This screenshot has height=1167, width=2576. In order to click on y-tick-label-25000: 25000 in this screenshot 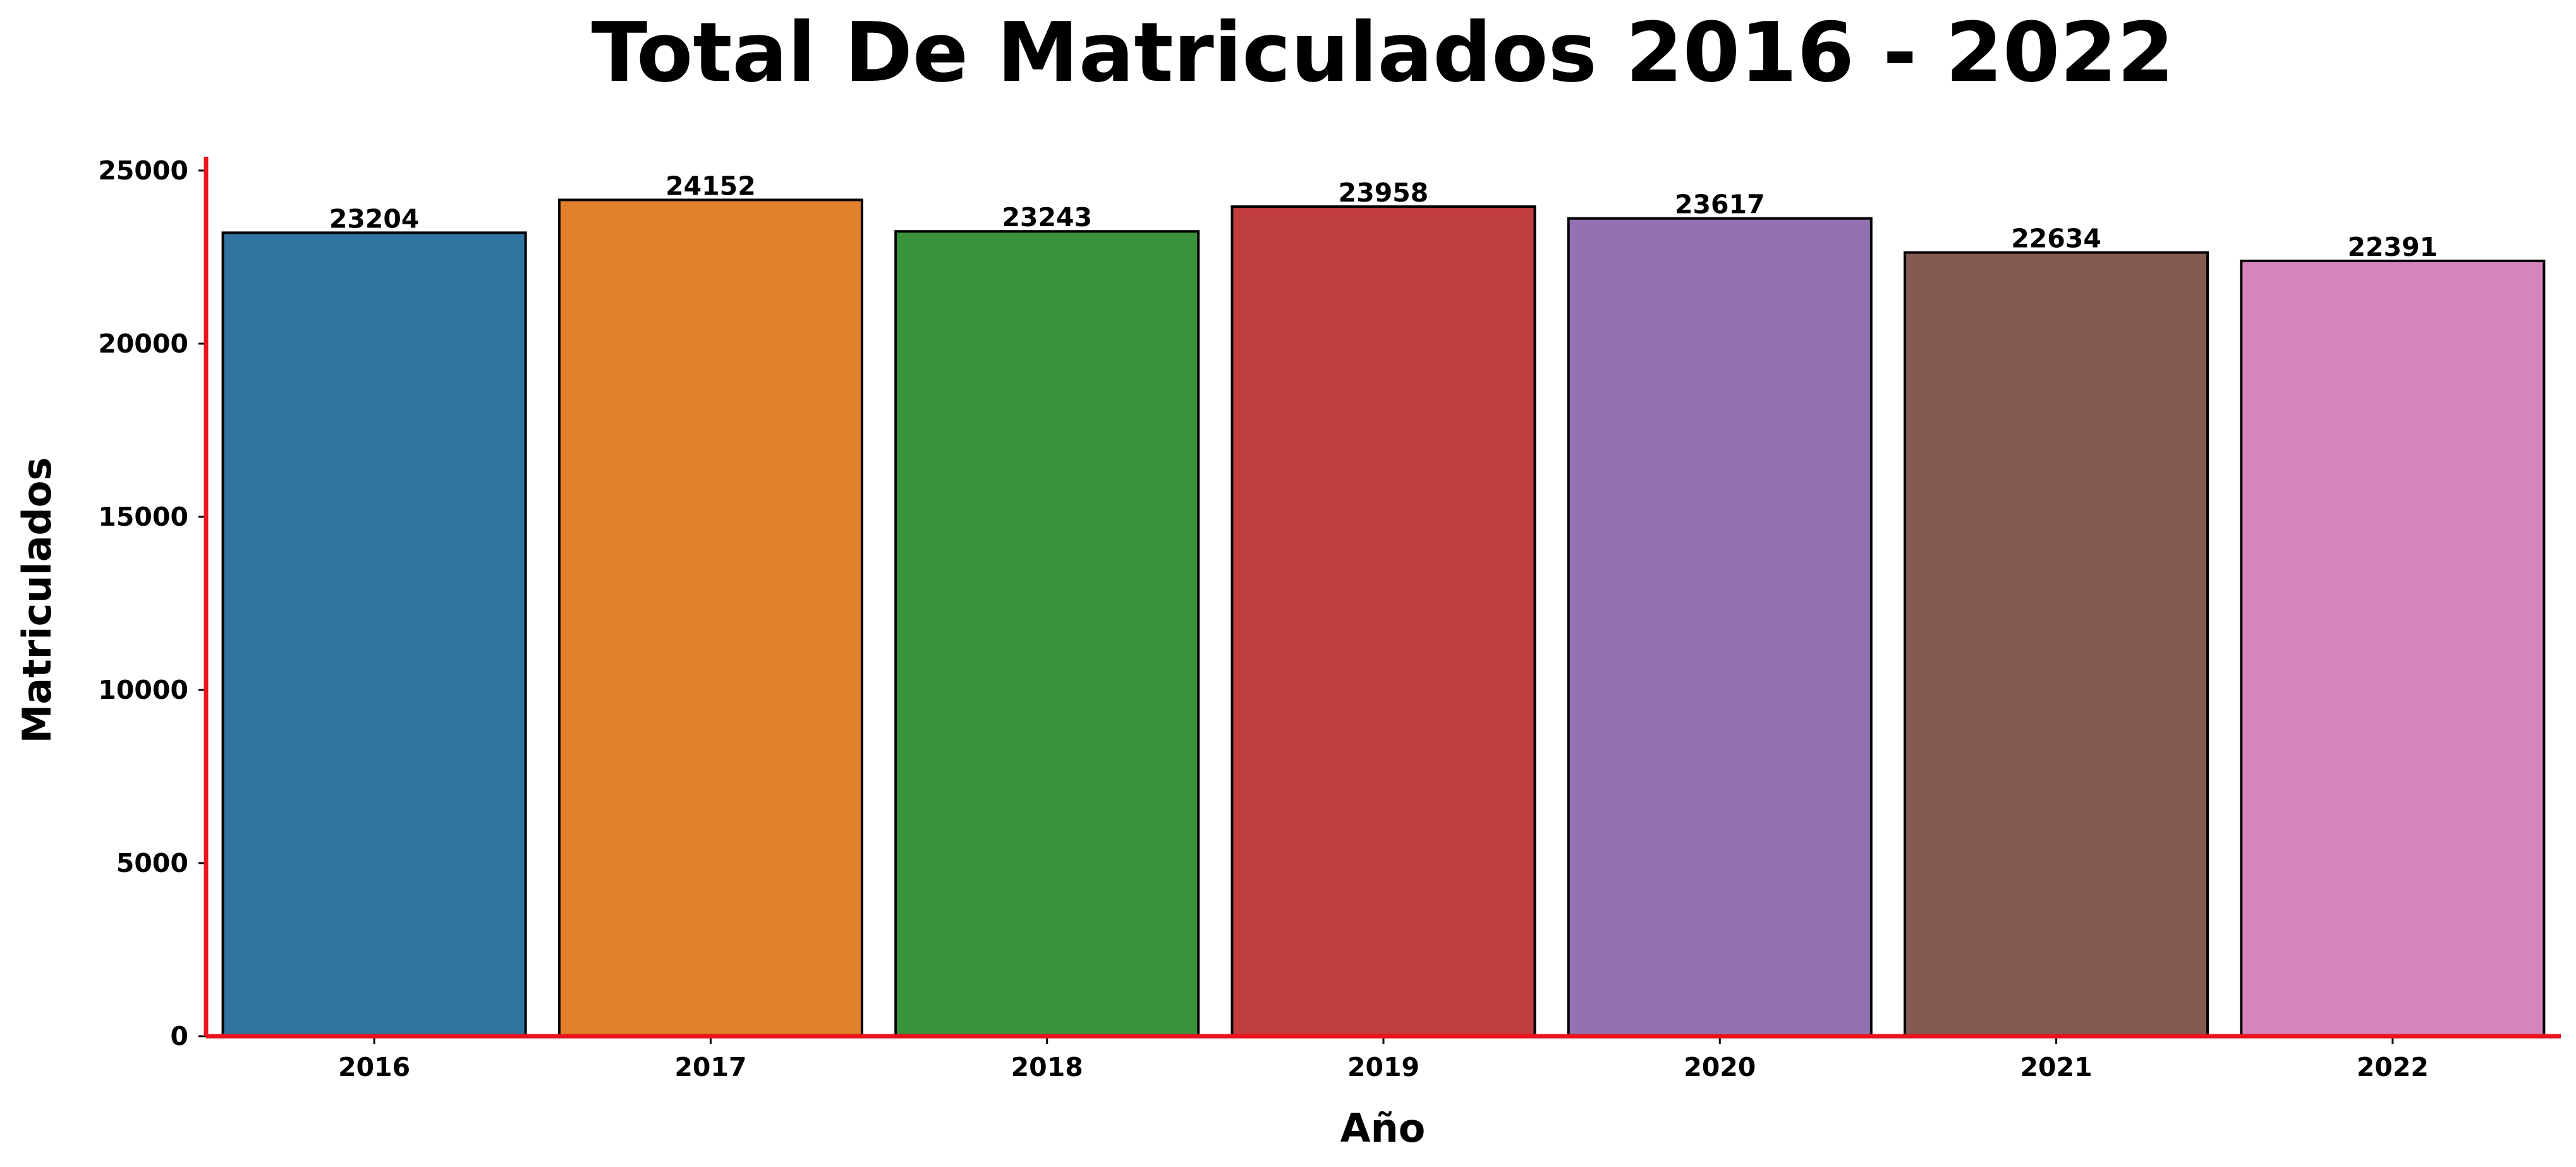, I will do `click(143, 171)`.